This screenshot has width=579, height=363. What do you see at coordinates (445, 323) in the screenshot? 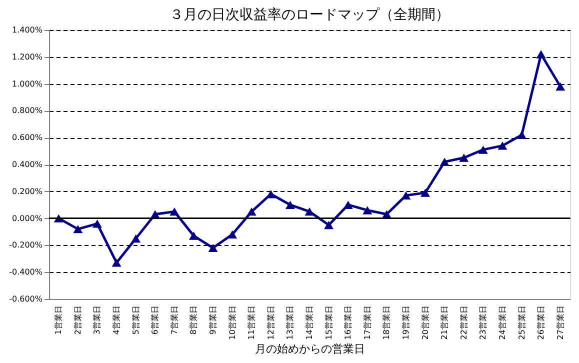
I see `x-tick-label: 21営業日` at bounding box center [445, 323].